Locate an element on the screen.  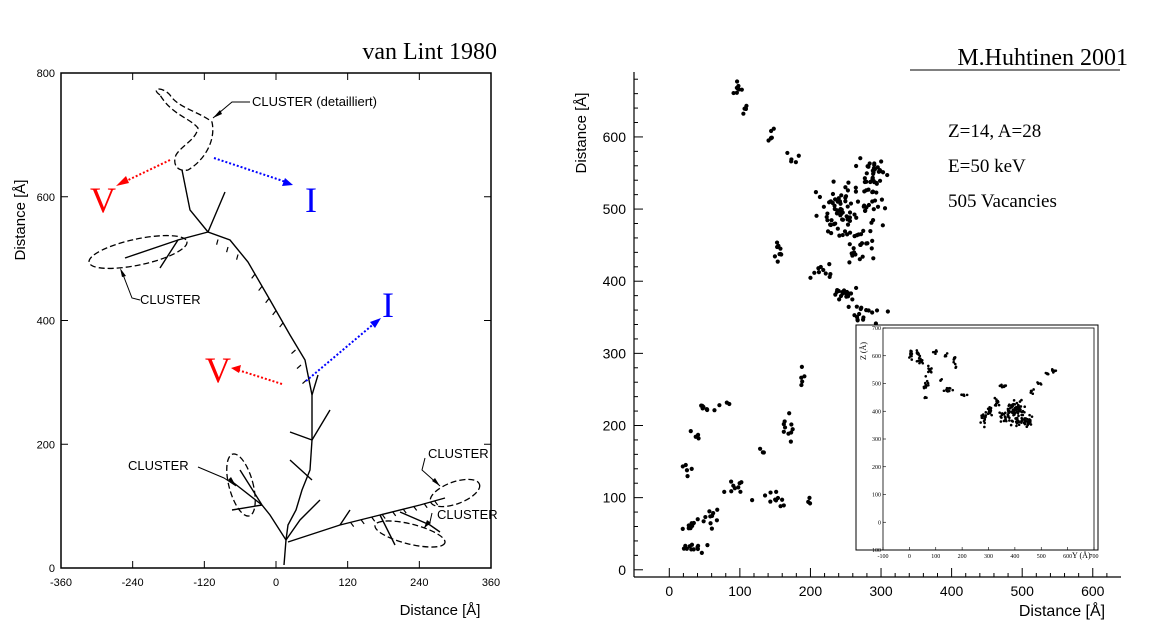
inset-ytick-label: 500 is located at coordinates (876, 385).